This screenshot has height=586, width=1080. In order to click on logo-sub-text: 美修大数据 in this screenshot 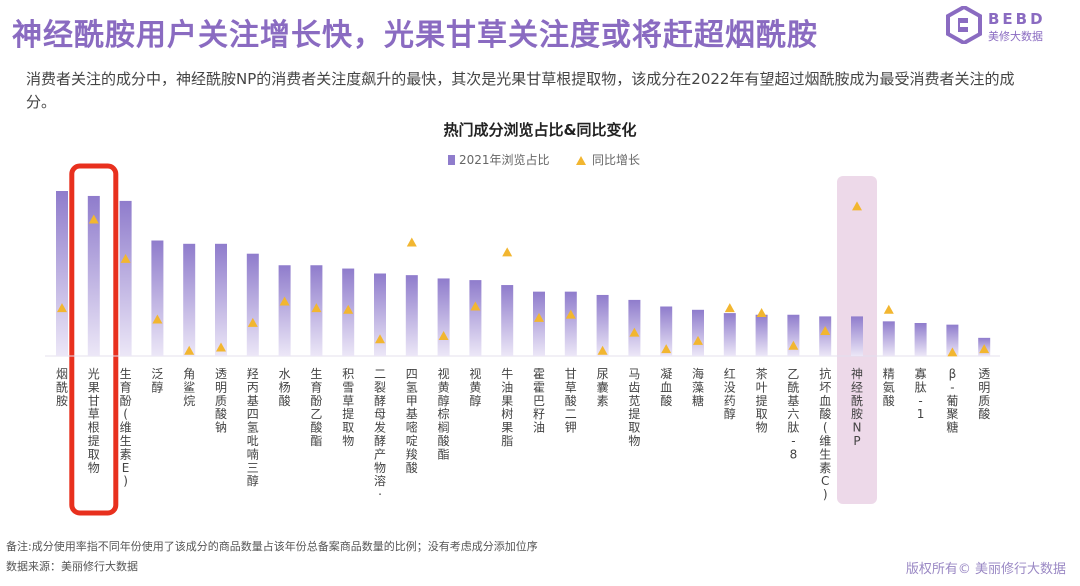, I will do `click(1015, 36)`.